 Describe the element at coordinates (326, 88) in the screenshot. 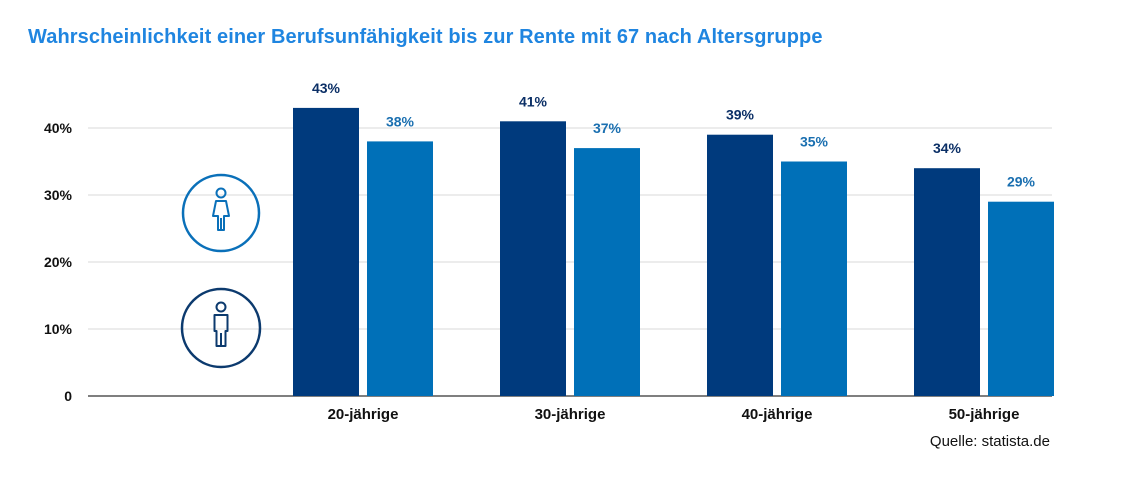

I see `data-label: 43%` at that location.